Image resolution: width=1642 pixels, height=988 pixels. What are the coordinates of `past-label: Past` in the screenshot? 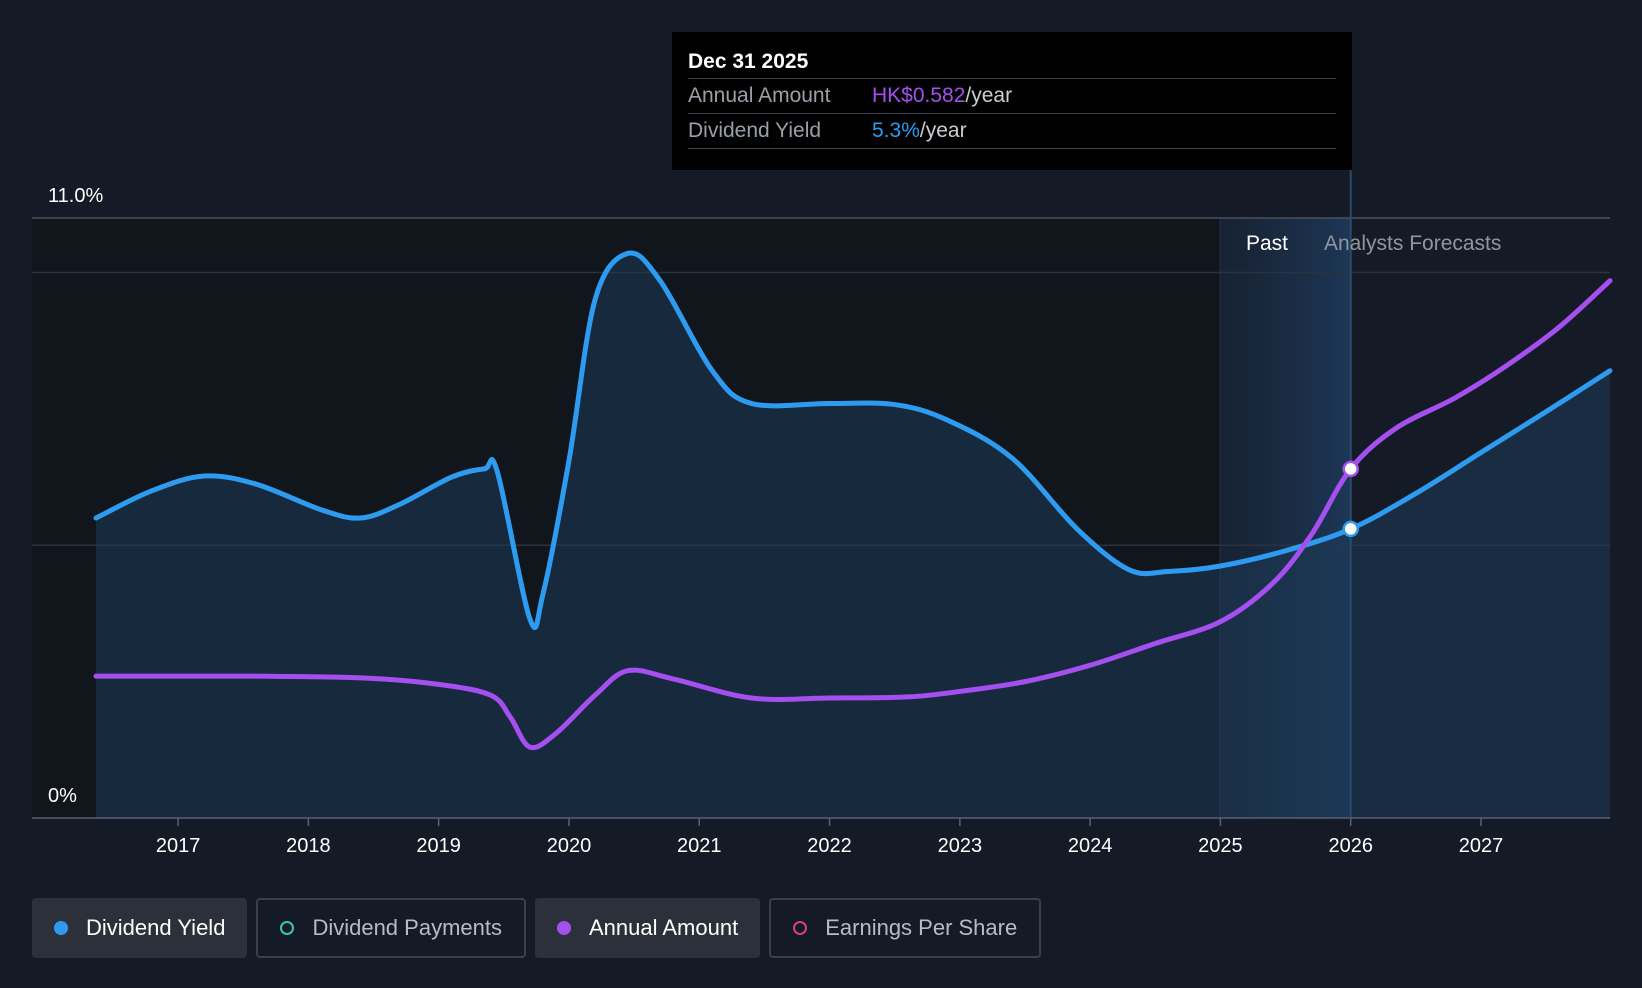 It's located at (1267, 243).